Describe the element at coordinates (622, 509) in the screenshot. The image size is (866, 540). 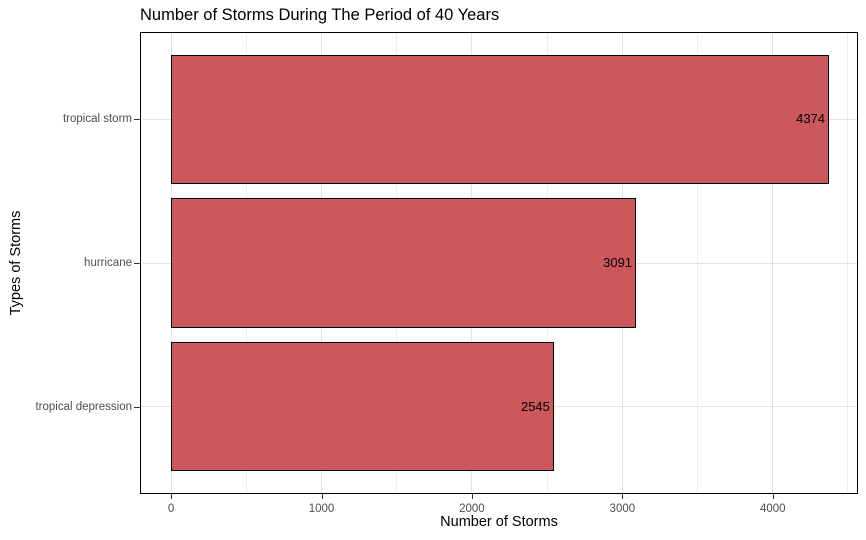
I see `x-tick-label: 3000` at that location.